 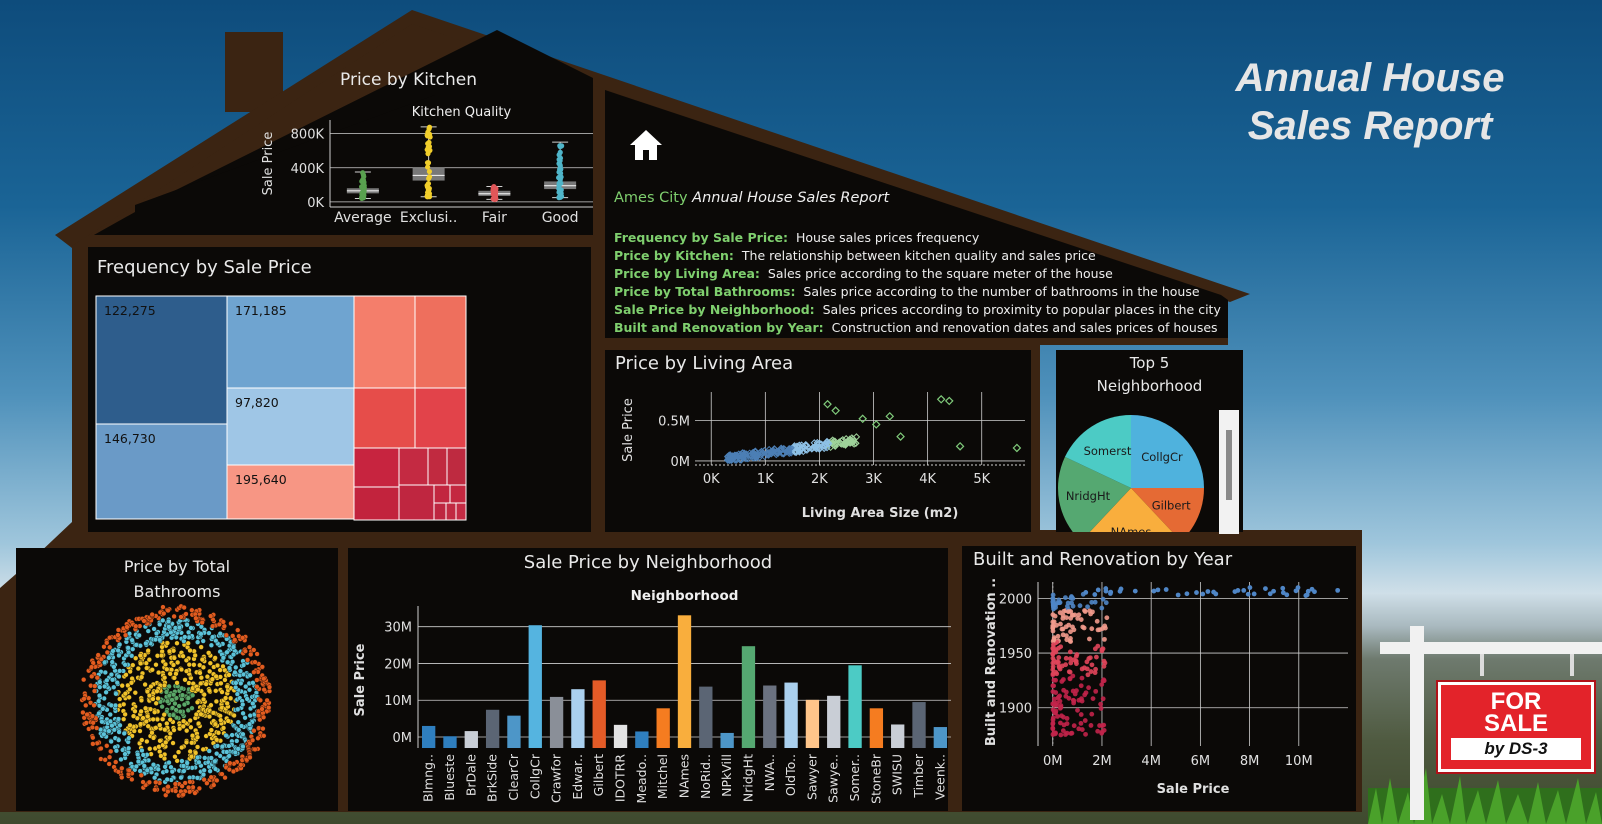 I want to click on info-item-key: Frequency by Sale Price:, so click(x=701, y=237).